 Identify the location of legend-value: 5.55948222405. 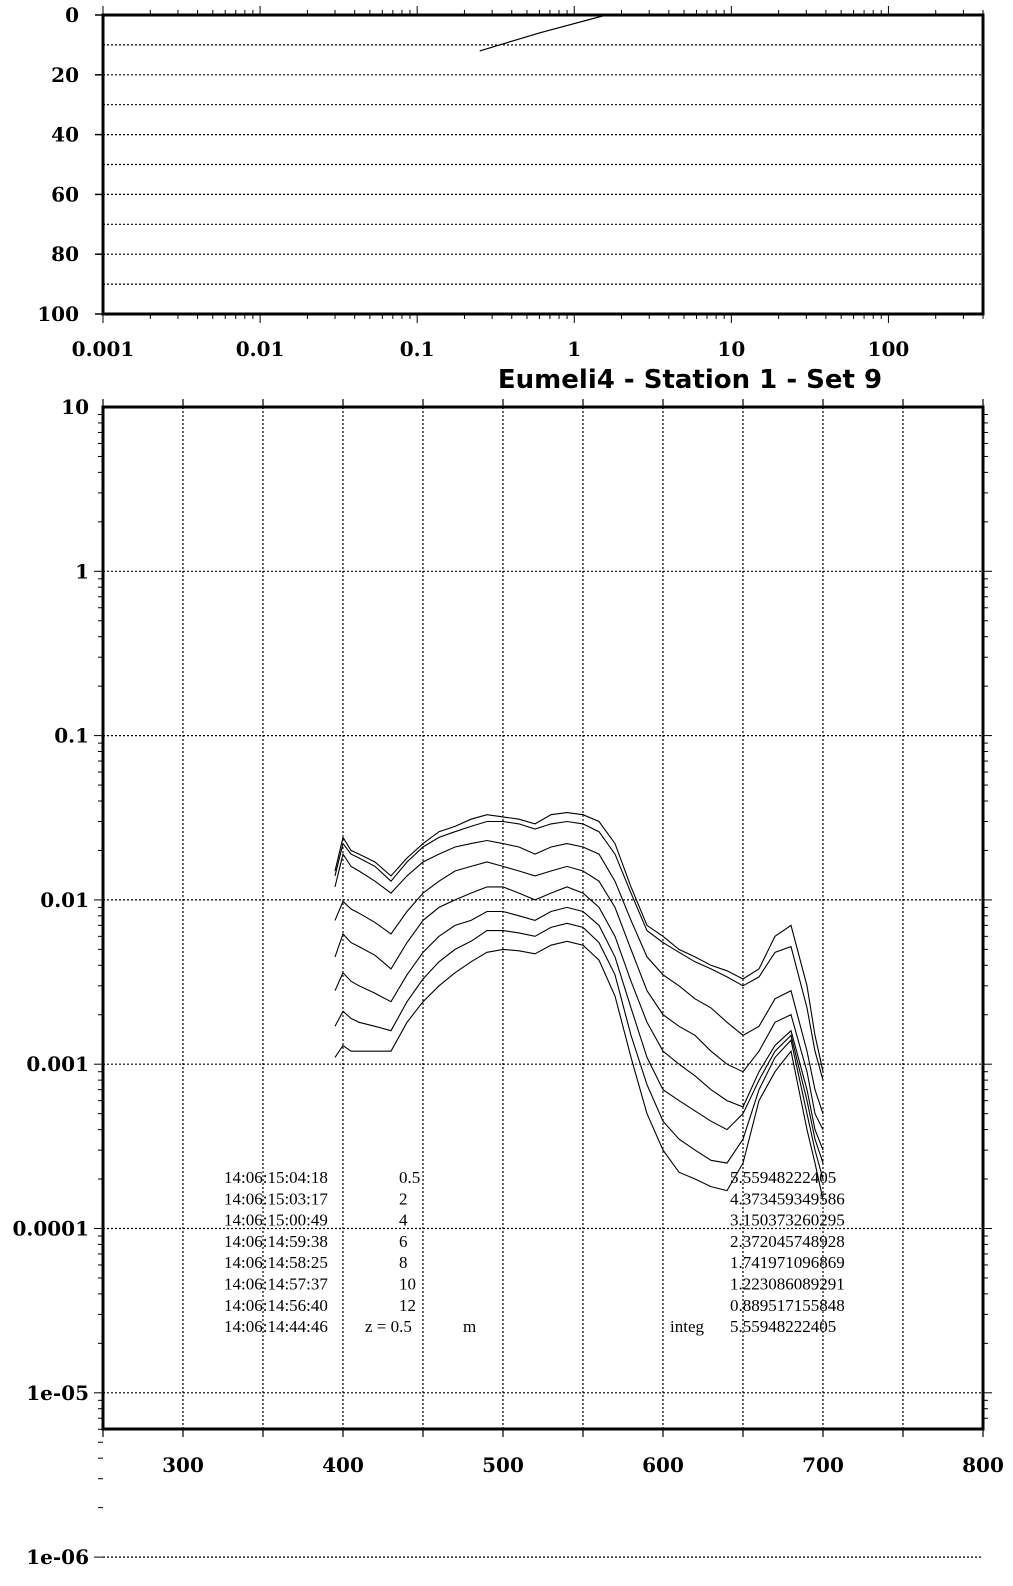
(783, 1177).